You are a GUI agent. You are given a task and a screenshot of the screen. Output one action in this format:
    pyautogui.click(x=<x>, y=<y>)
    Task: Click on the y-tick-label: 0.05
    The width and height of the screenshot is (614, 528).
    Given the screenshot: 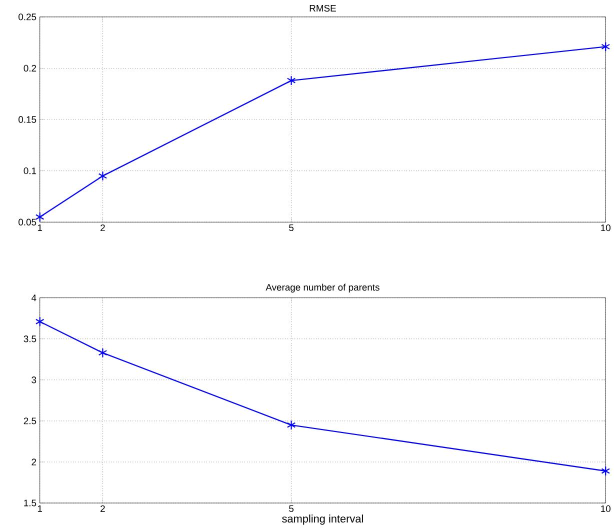 What is the action you would take?
    pyautogui.click(x=27, y=222)
    